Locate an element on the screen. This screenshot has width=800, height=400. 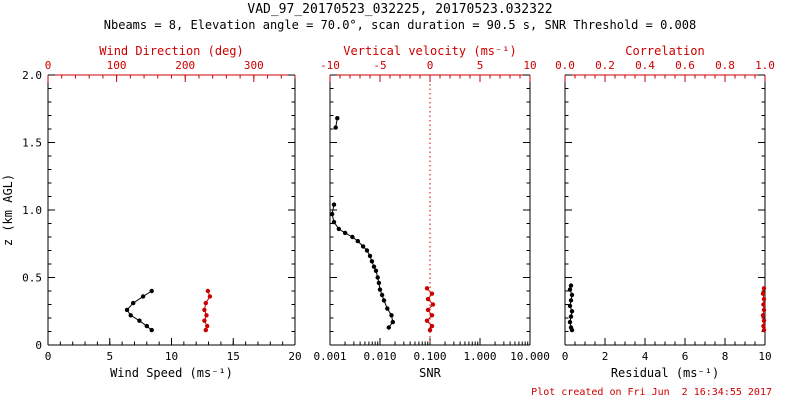
top-tick-label: 300 is located at coordinates (254, 65).